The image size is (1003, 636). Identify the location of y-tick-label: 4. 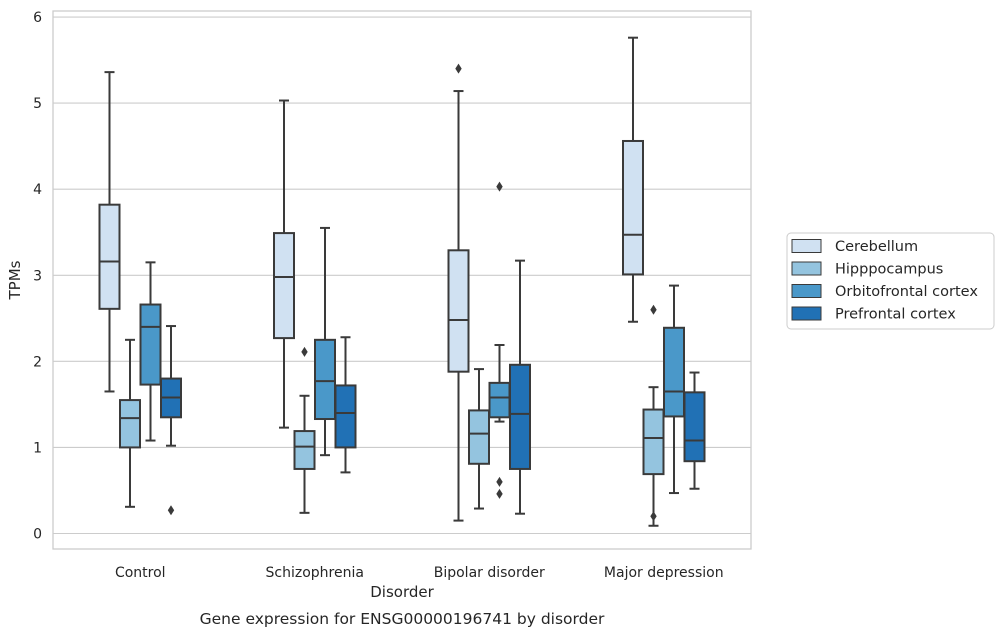
(37, 190).